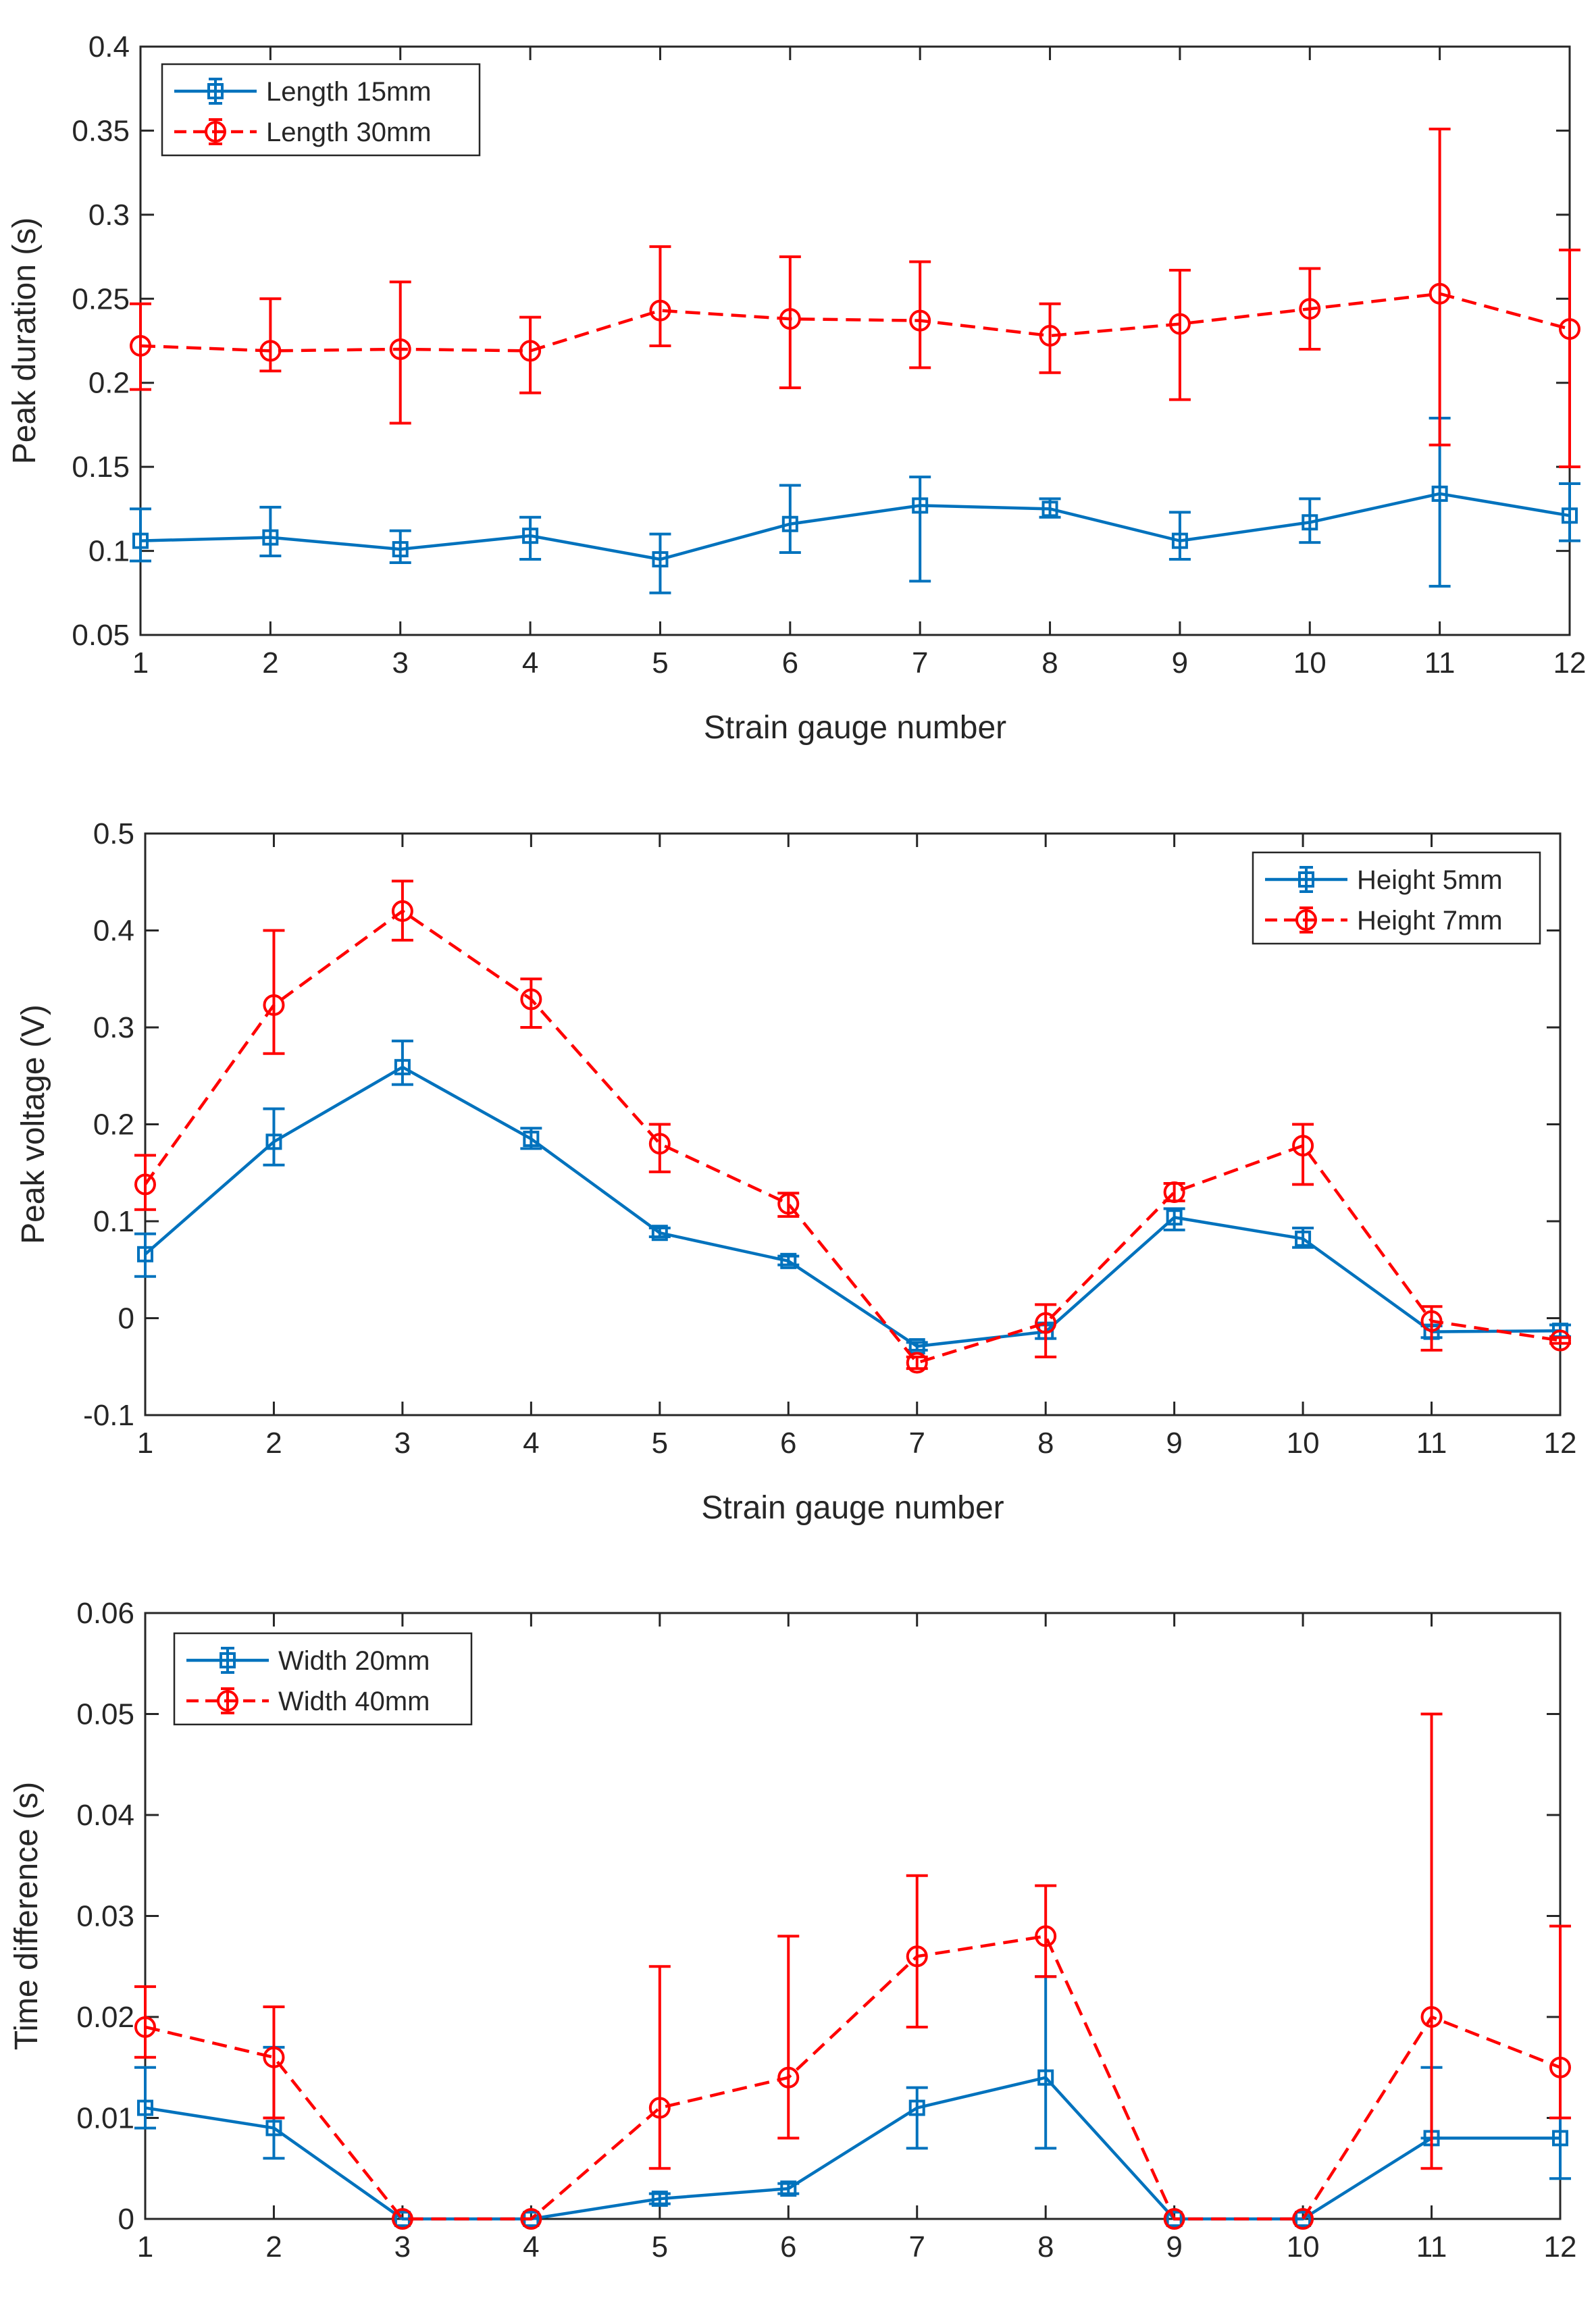 This screenshot has width=1596, height=2302. What do you see at coordinates (660, 1443) in the screenshot?
I see `x-tick-label: 5` at bounding box center [660, 1443].